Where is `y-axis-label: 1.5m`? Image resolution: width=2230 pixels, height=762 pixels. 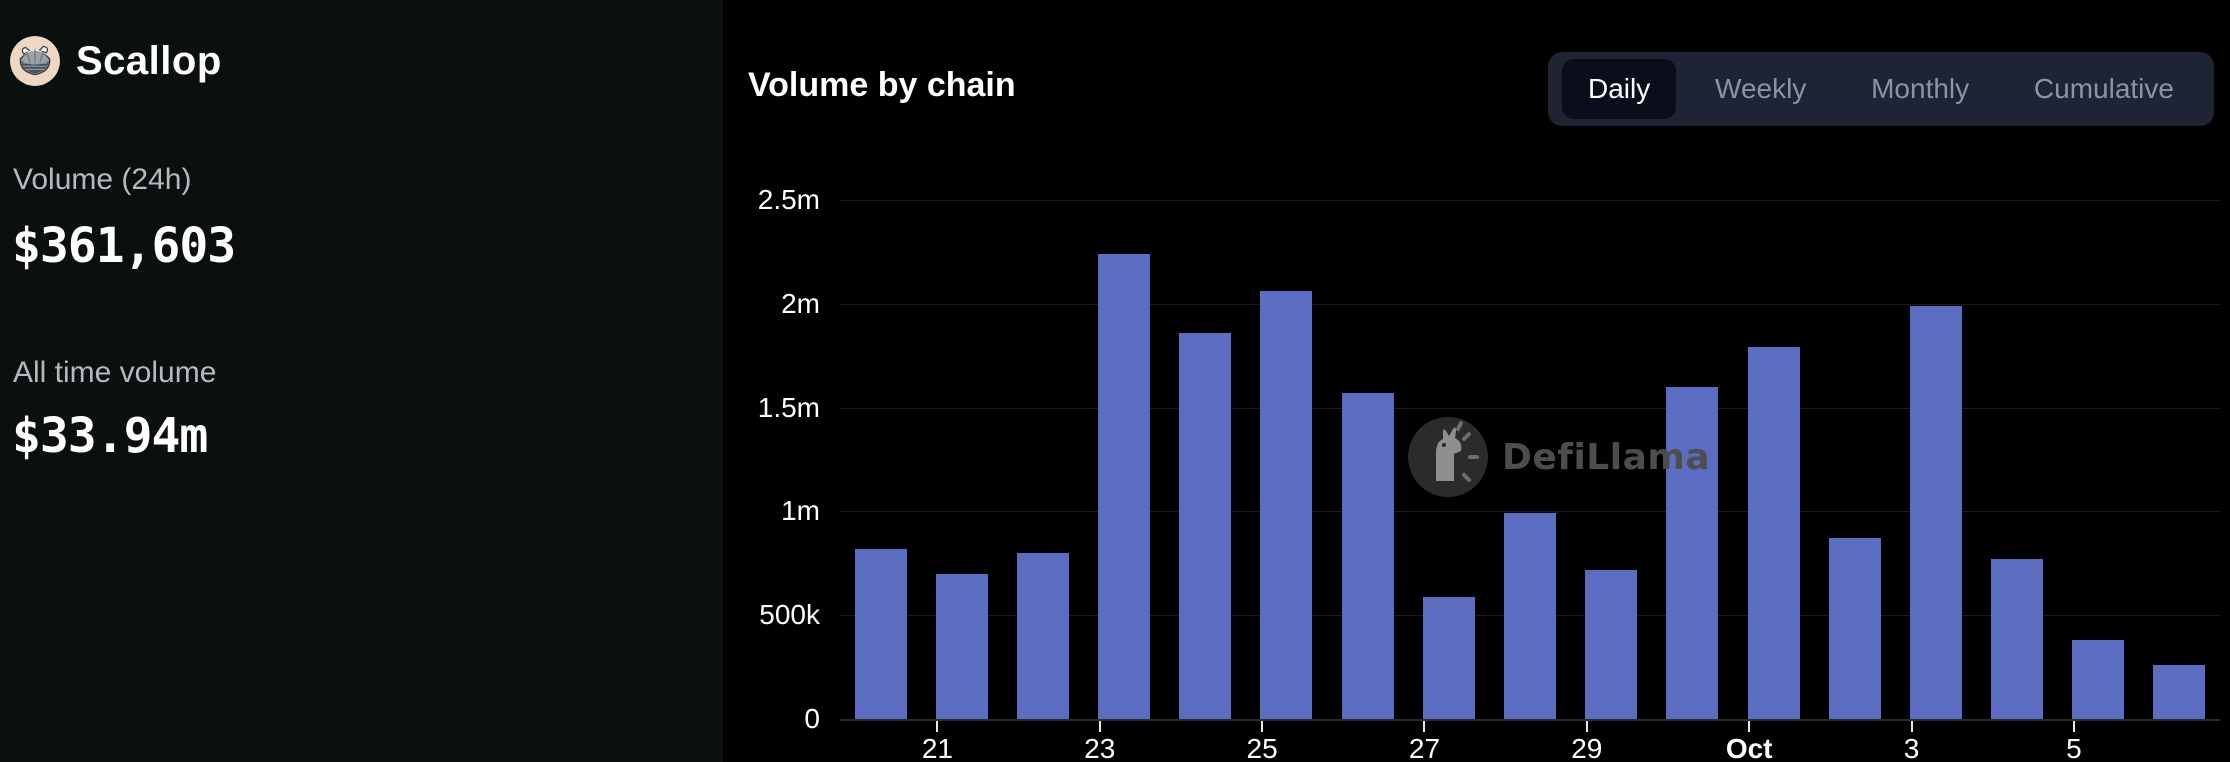 y-axis-label: 1.5m is located at coordinates (788, 407).